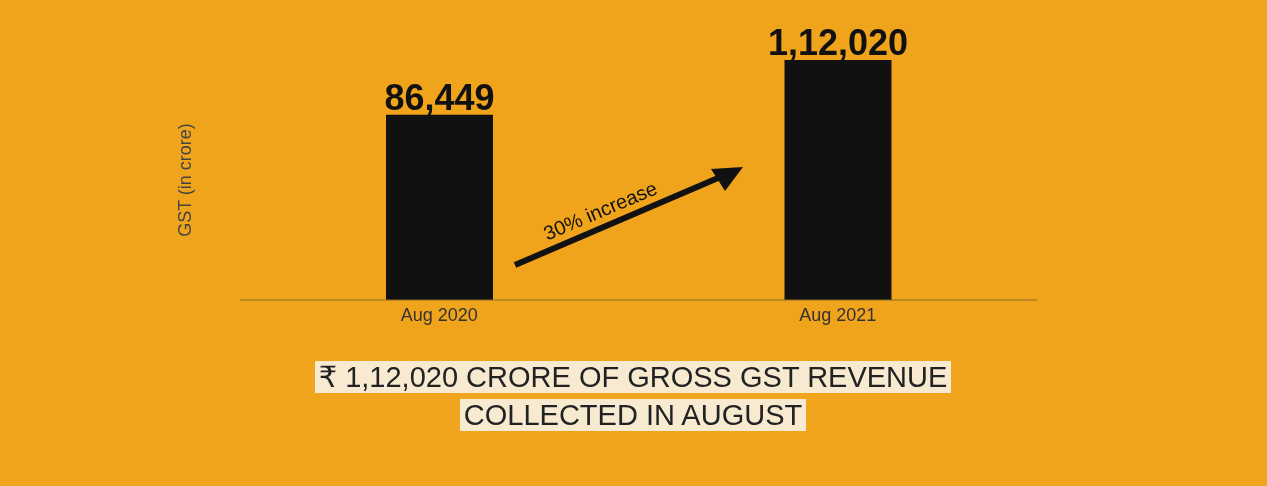 This screenshot has height=486, width=1267. What do you see at coordinates (439, 97) in the screenshot?
I see `data-label: 86,449` at bounding box center [439, 97].